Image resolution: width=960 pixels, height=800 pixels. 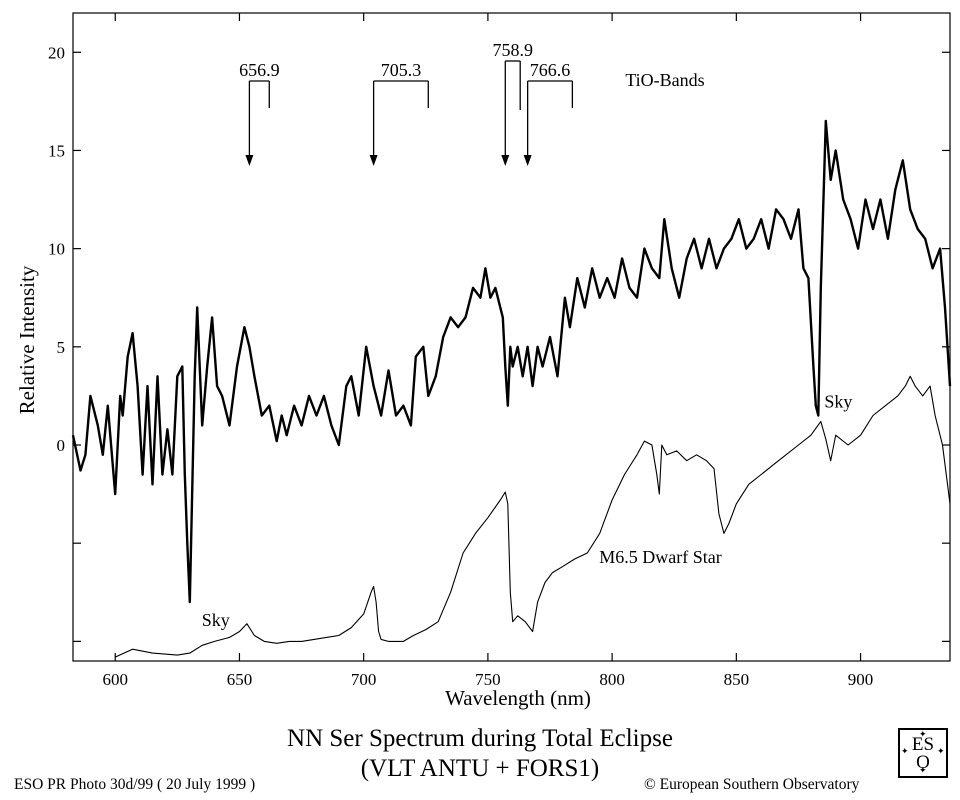 I want to click on y-tick-label: 0, so click(x=61, y=445).